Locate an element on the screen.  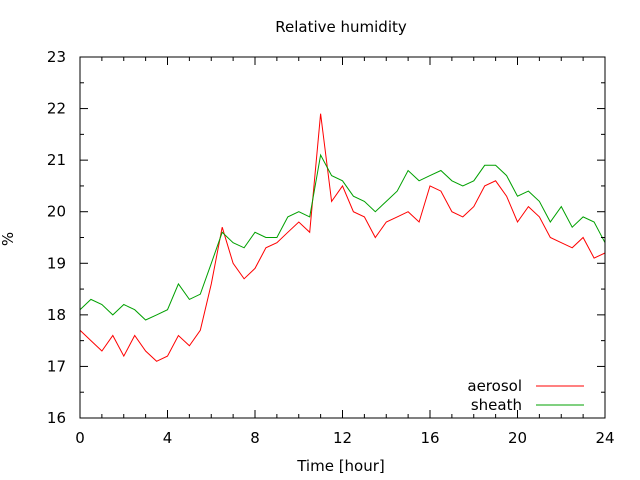
x-axis-label: Time [hour] is located at coordinates (340, 466).